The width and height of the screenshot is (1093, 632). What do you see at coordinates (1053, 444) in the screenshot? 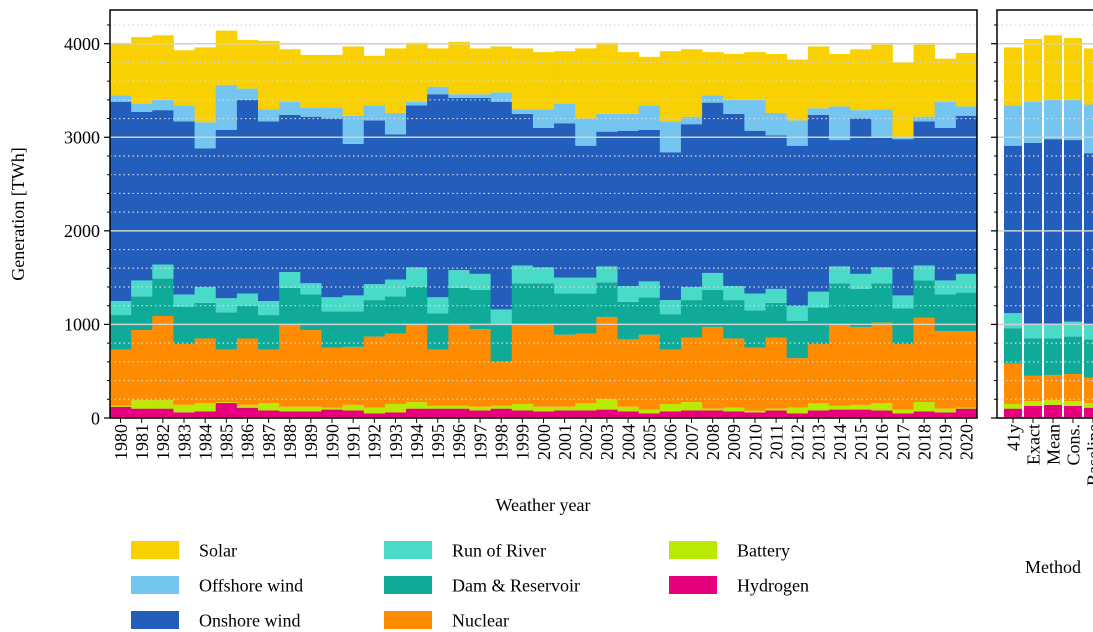
I see `x-tick-label: Mean` at bounding box center [1053, 444].